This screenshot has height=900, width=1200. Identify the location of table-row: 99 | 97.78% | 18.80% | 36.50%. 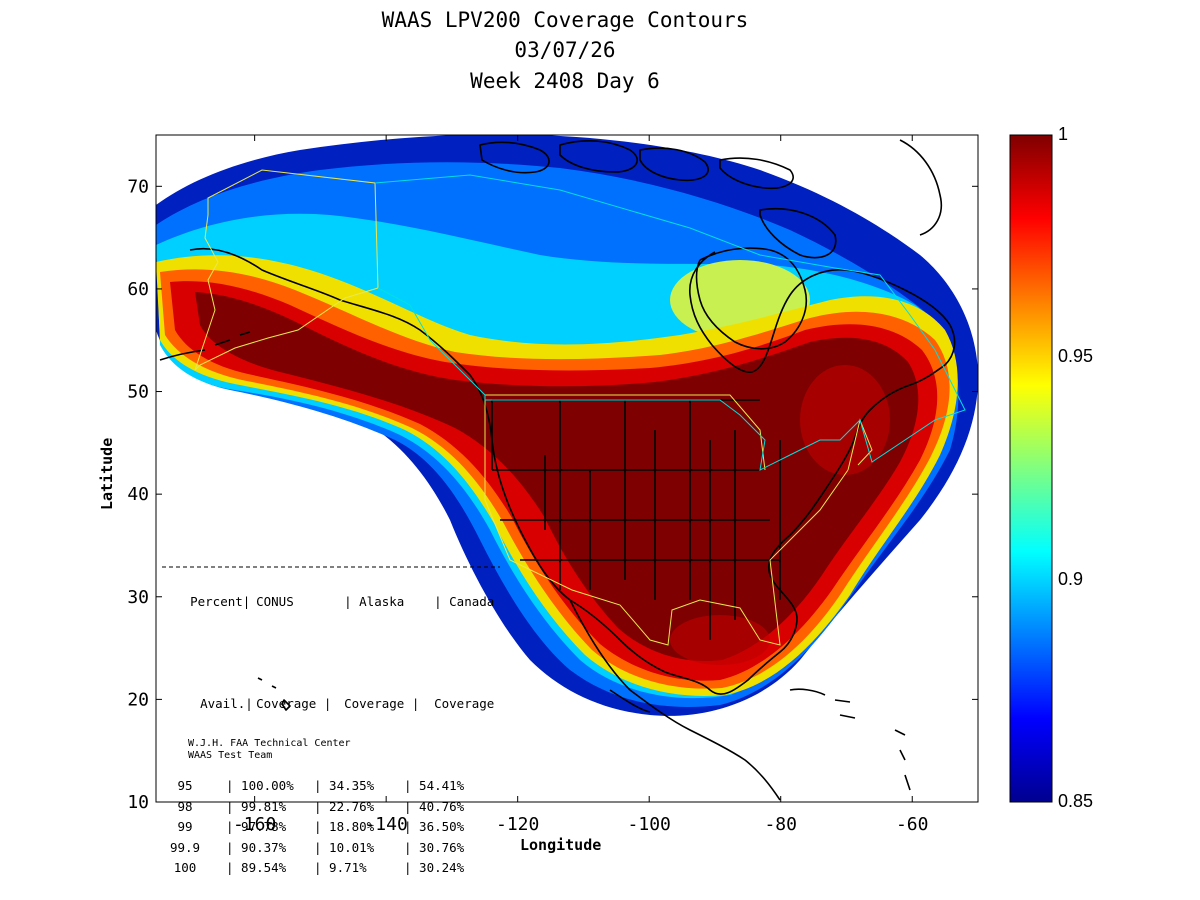
(327, 827).